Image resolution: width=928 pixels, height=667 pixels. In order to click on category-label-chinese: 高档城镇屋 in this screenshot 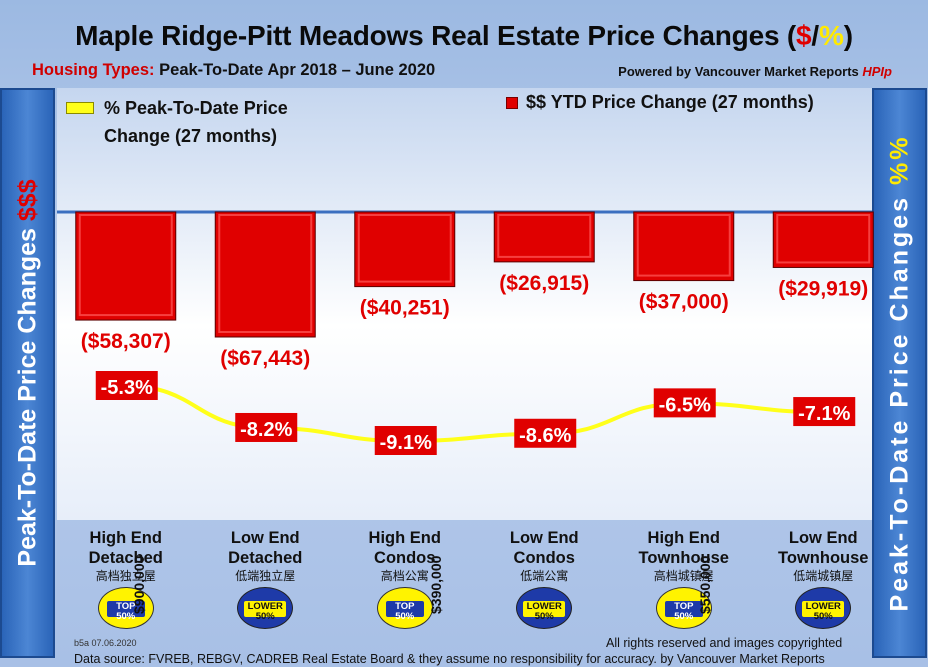, I will do `click(683, 576)`.